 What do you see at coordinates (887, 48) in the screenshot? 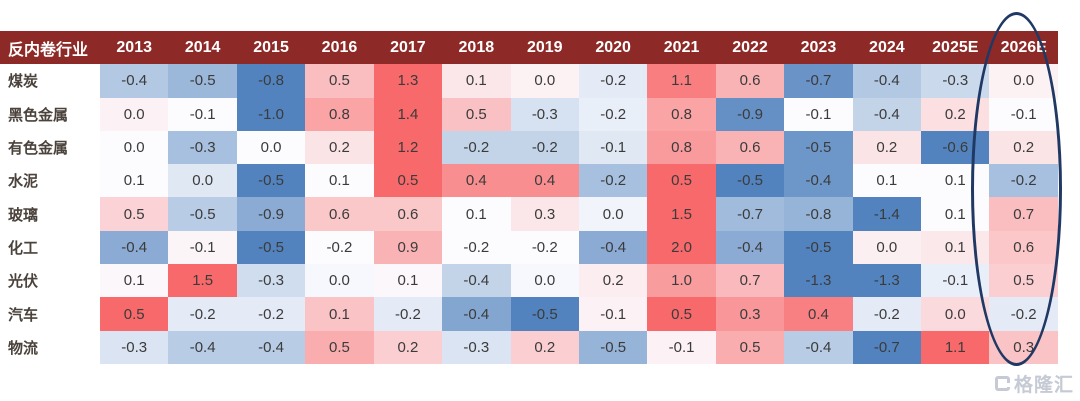
I see `year-header-2024: 2024` at bounding box center [887, 48].